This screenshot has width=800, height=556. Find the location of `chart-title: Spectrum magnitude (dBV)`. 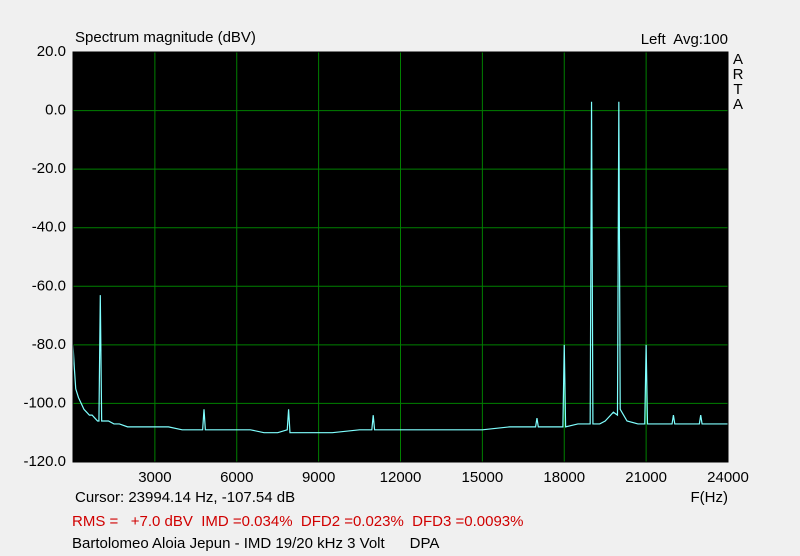

chart-title: Spectrum magnitude (dBV) is located at coordinates (165, 37).